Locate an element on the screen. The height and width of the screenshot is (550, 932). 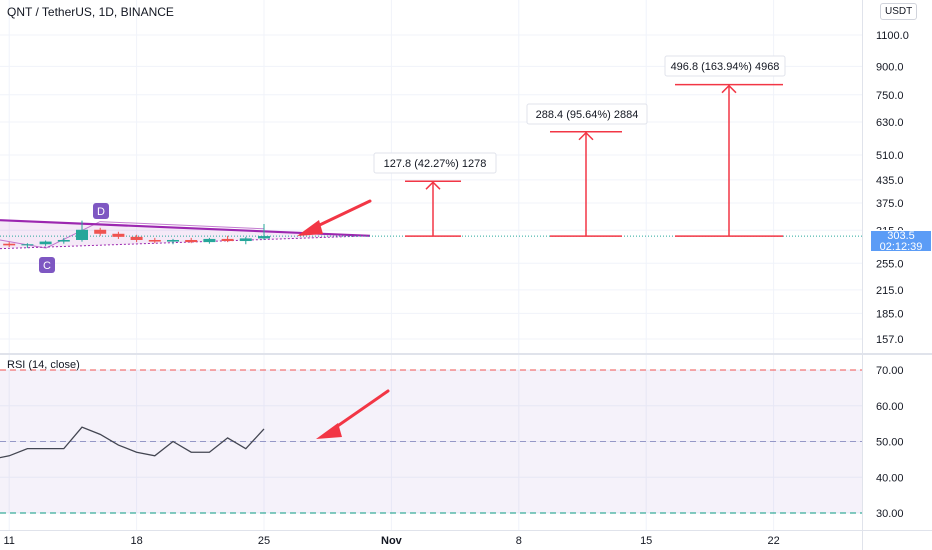
point-c-badge is located at coordinates (47, 265).